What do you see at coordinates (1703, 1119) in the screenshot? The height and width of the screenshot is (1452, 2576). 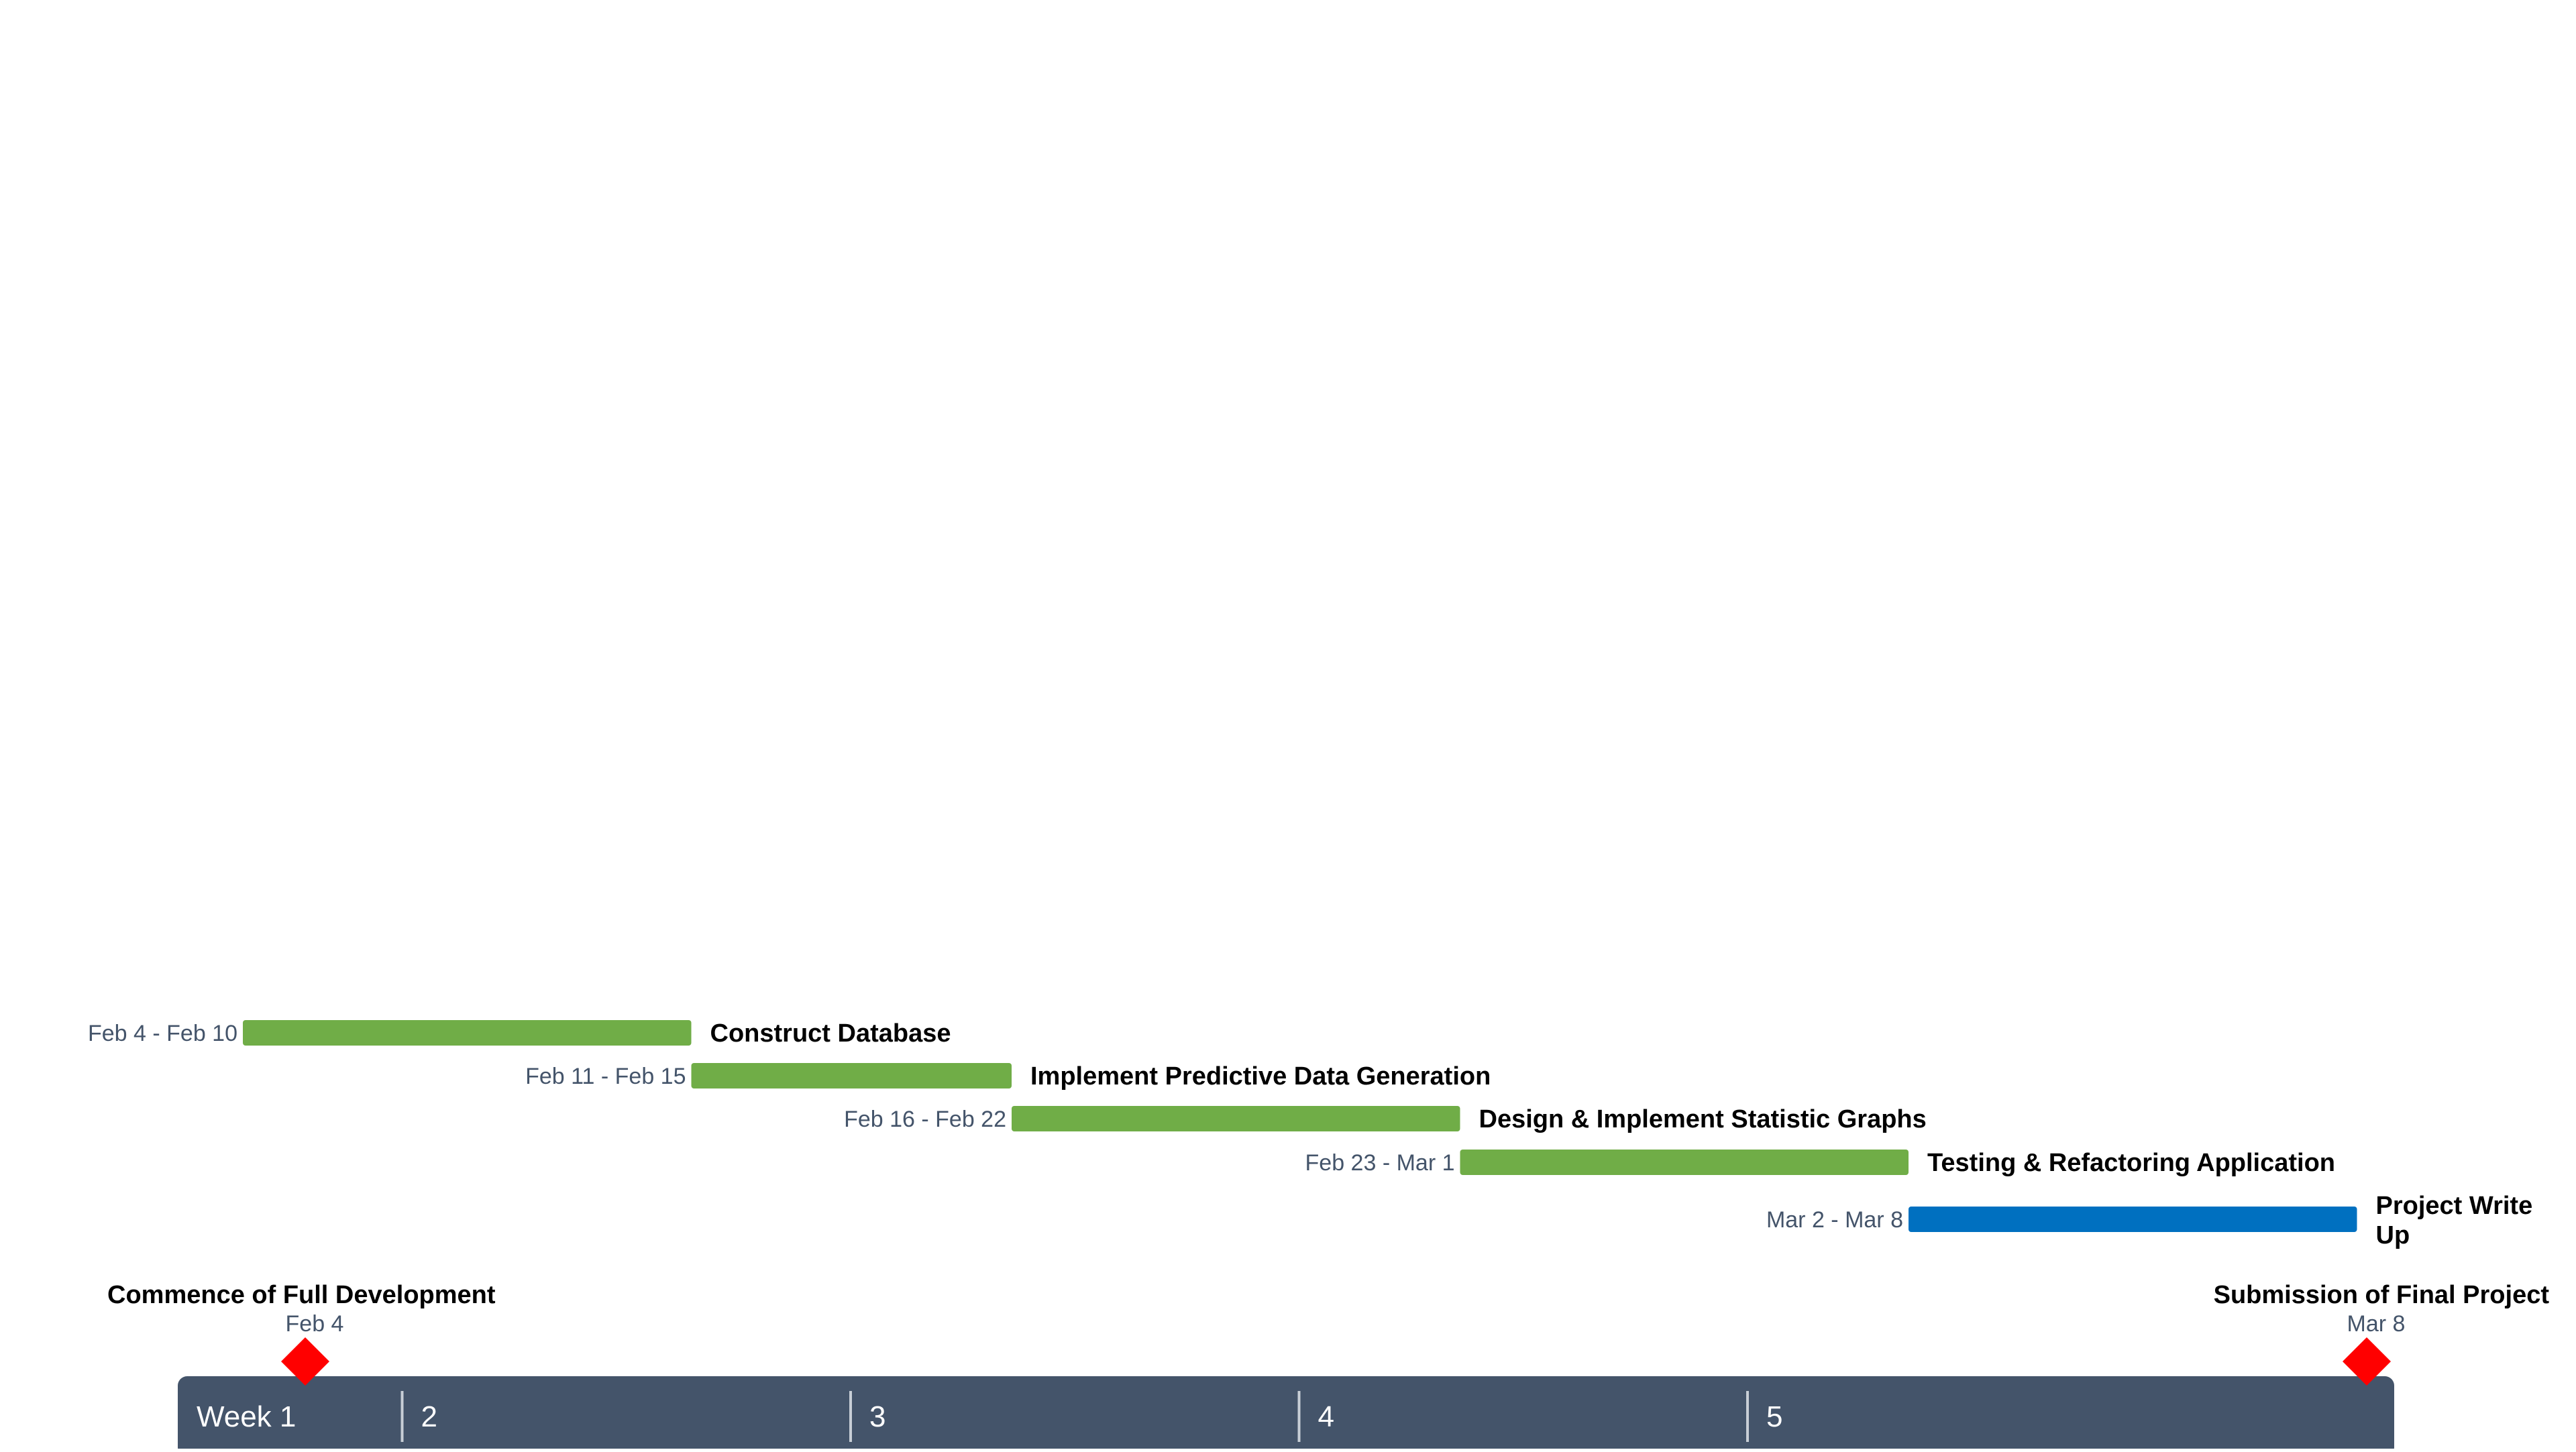 I see `task-name-label: Design & Implement Statistic Graphs` at bounding box center [1703, 1119].